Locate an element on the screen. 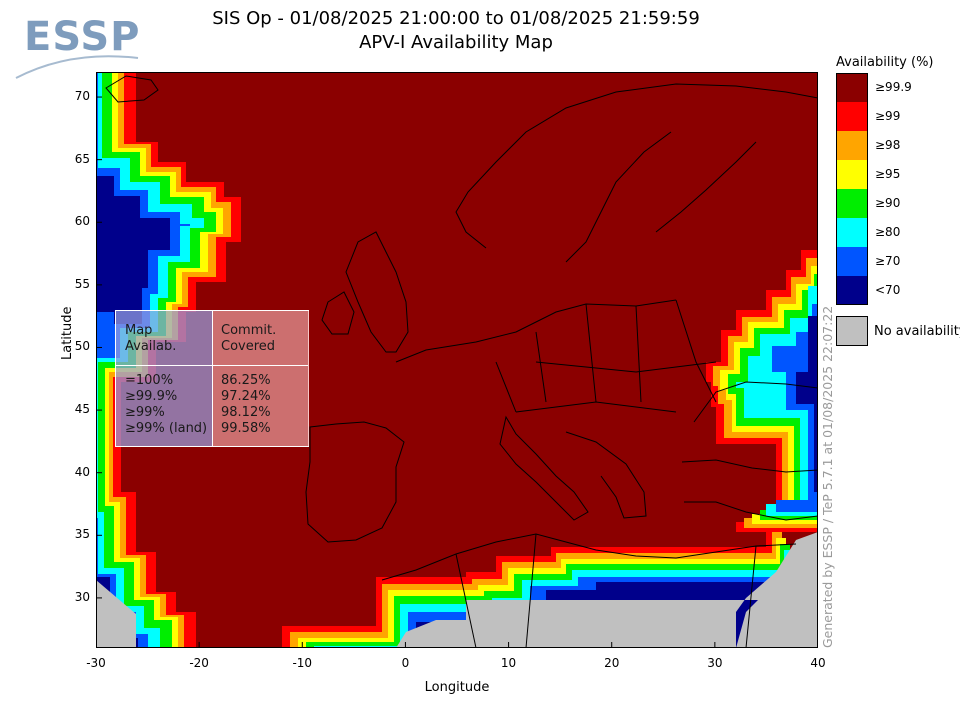 The image size is (960, 720). coast-w-europe is located at coordinates (536, 331).